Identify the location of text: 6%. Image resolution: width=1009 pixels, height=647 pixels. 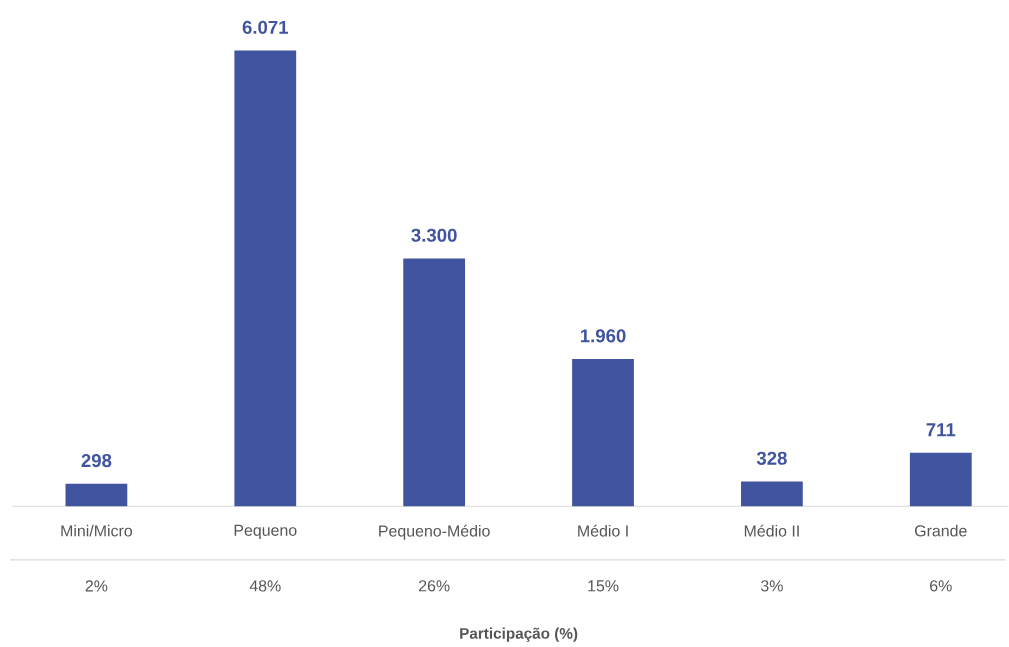
(941, 586).